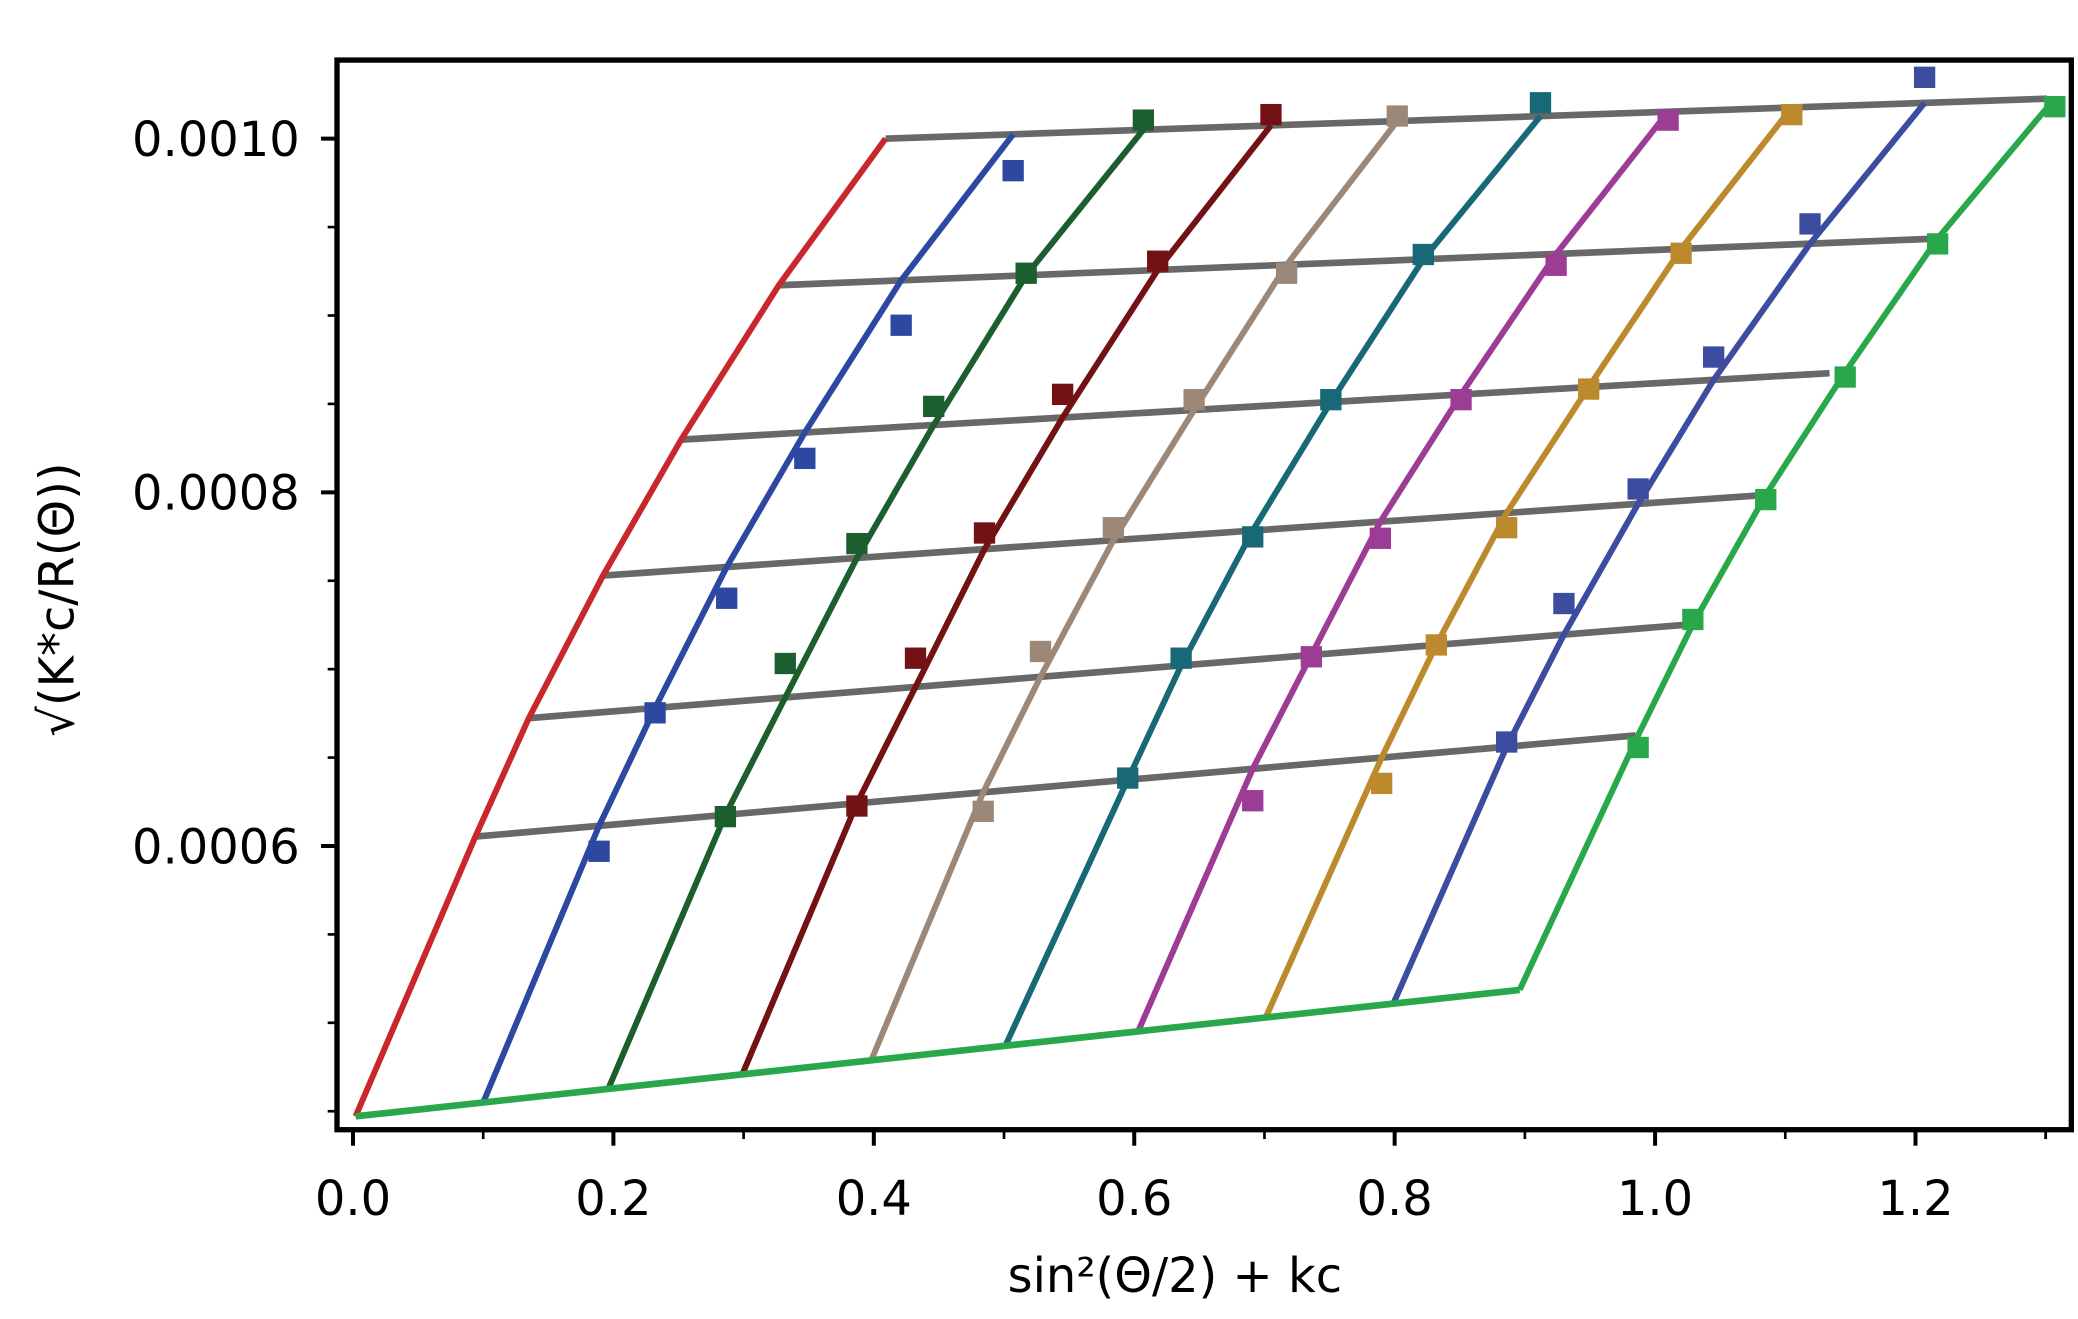 Image resolution: width=2078 pixels, height=1319 pixels. I want to click on data-point-angle4-c1, so click(983, 811).